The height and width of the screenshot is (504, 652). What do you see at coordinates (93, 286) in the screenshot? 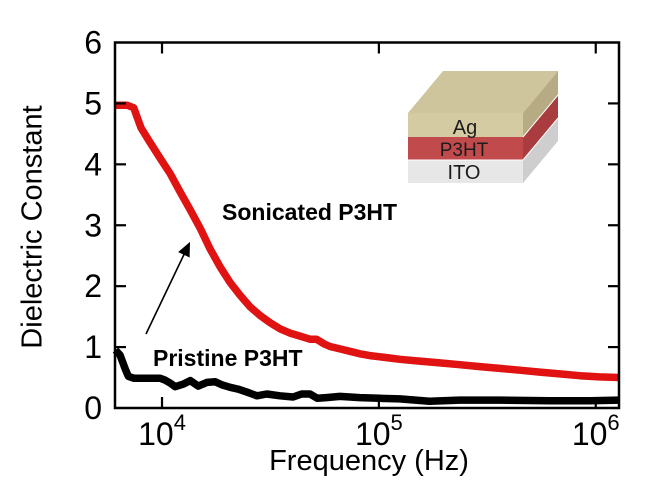
I see `y-tick-label: 2` at bounding box center [93, 286].